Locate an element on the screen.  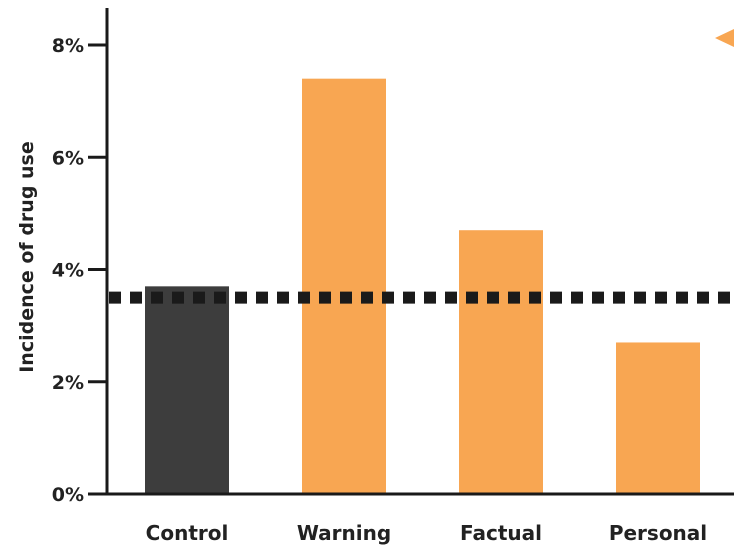
x-tick-label-factual: Factual is located at coordinates (501, 533).